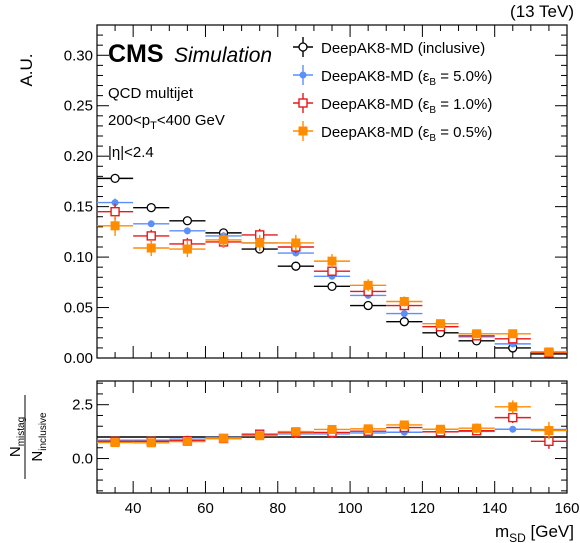 The image size is (580, 543). I want to click on cms-label: CMS, so click(136, 54).